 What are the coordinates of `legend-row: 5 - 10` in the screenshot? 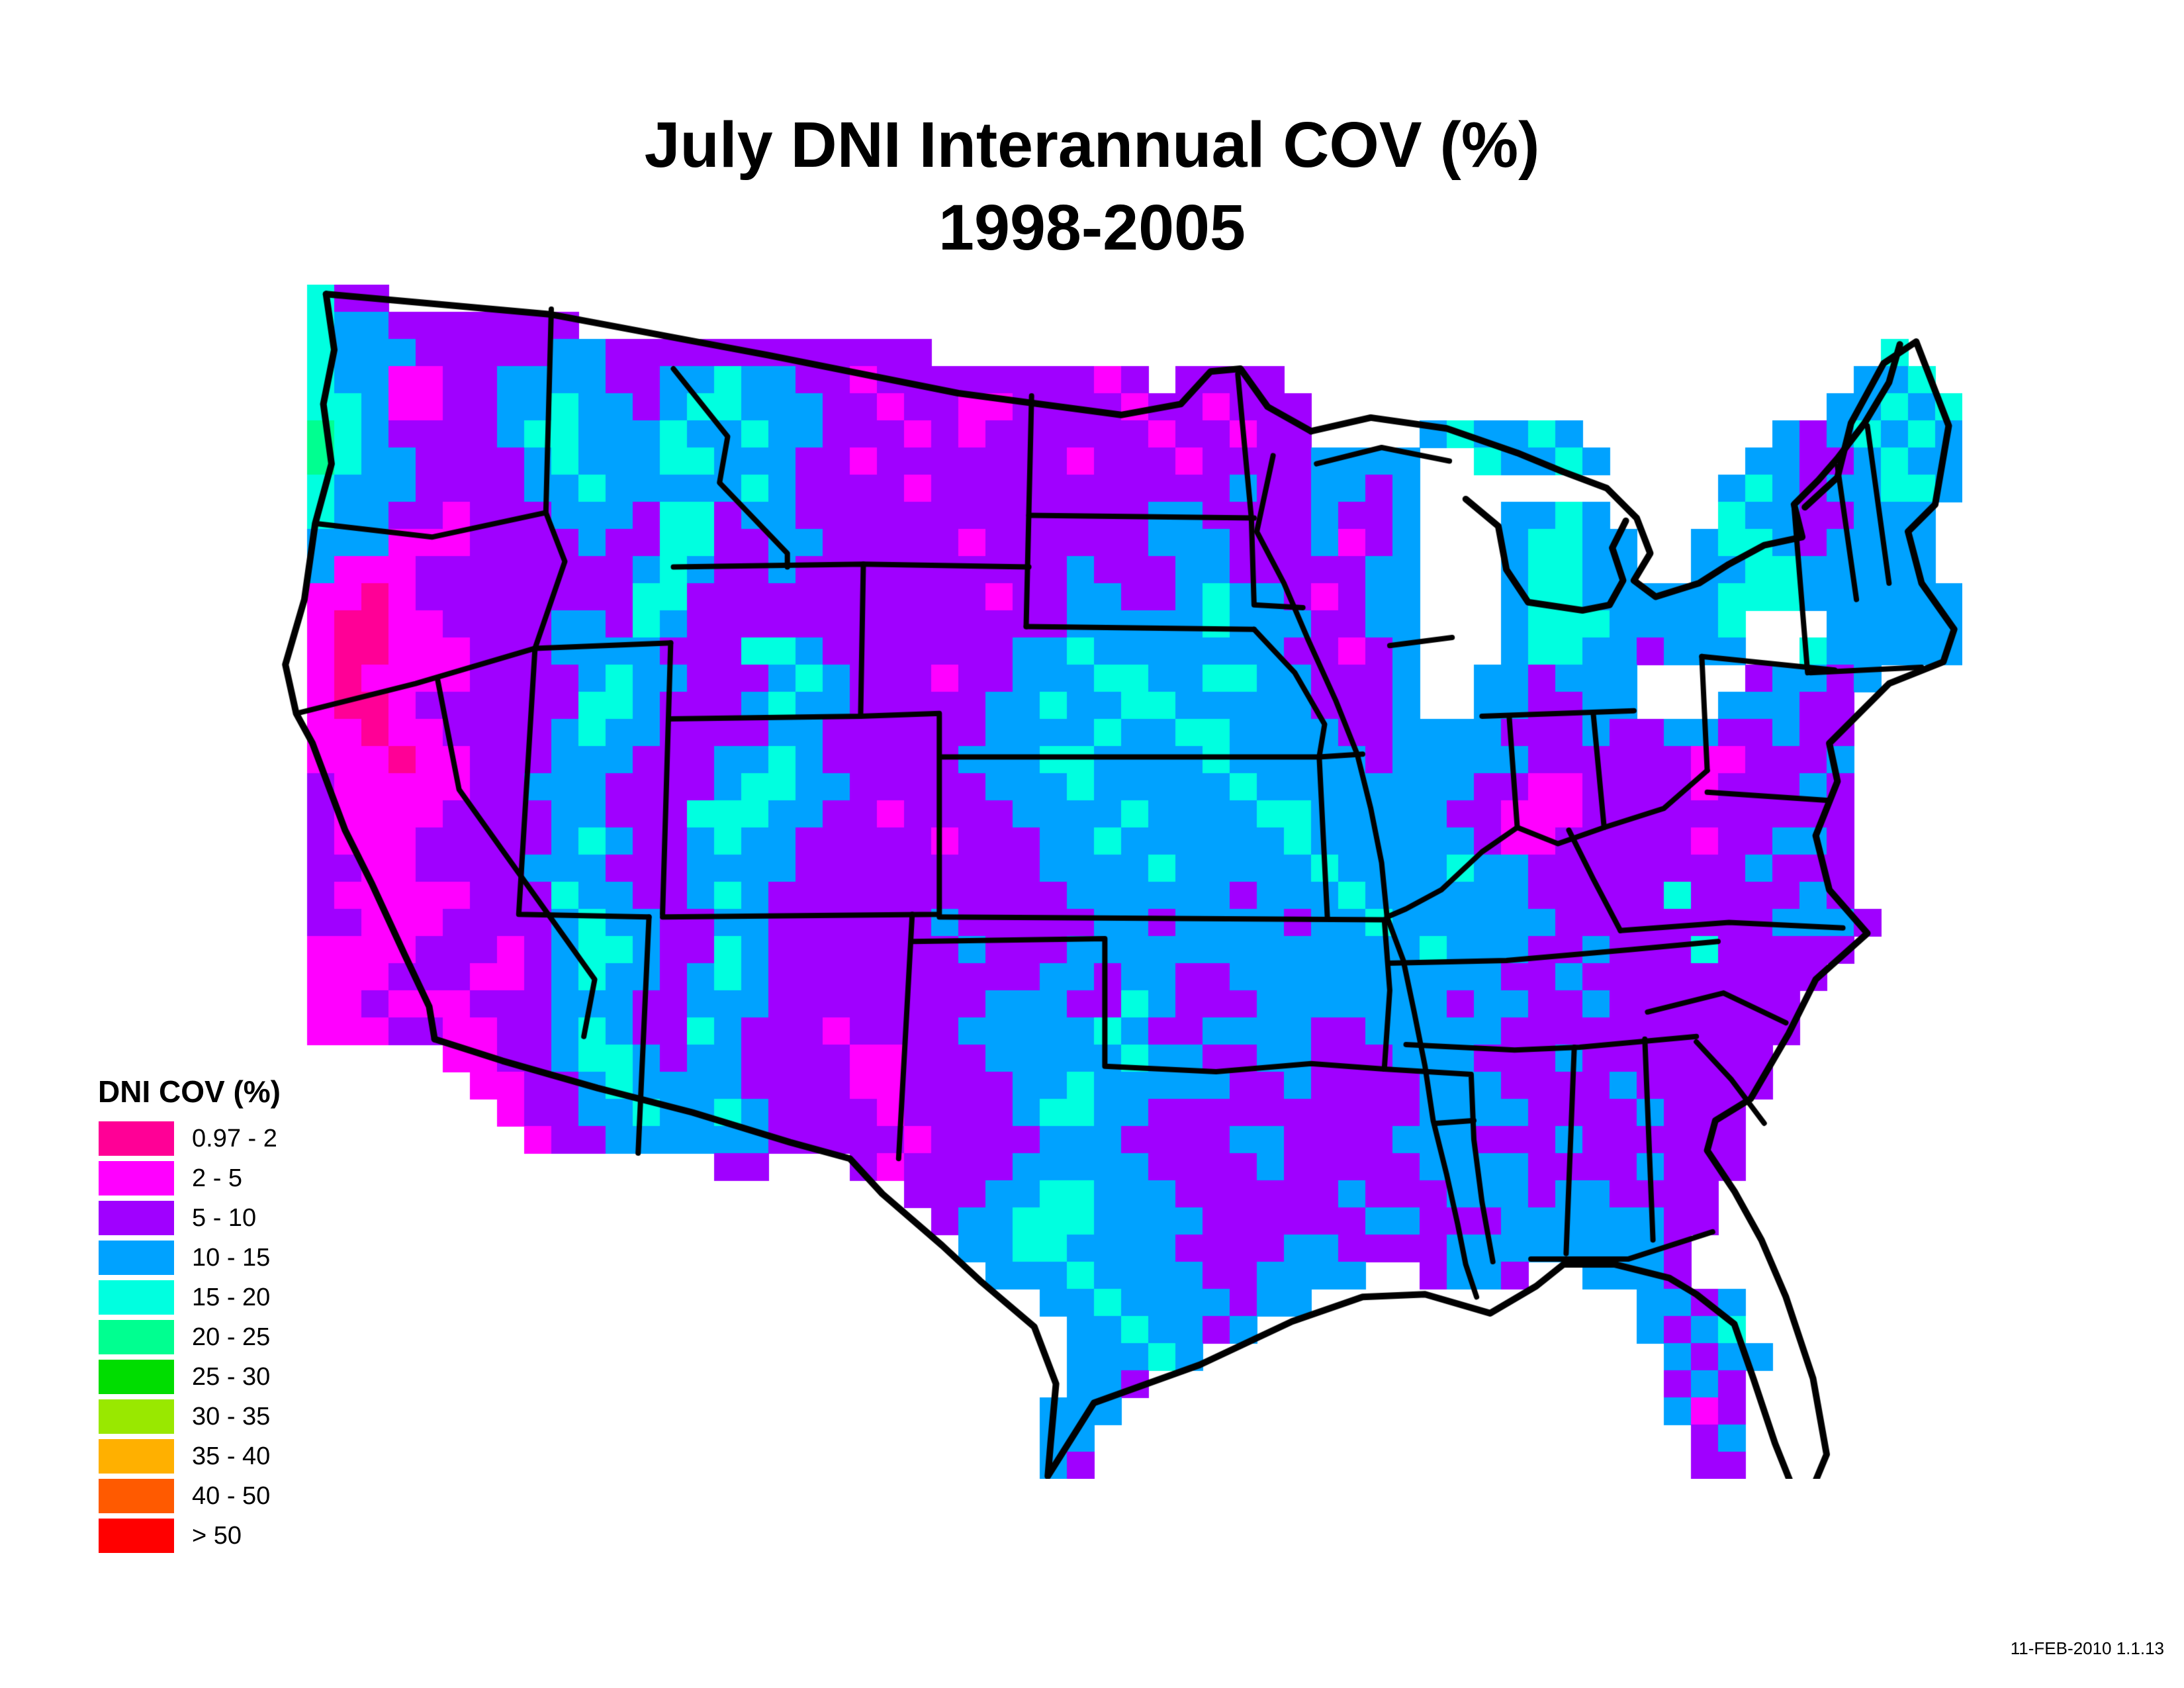 It's located at (189, 1218).